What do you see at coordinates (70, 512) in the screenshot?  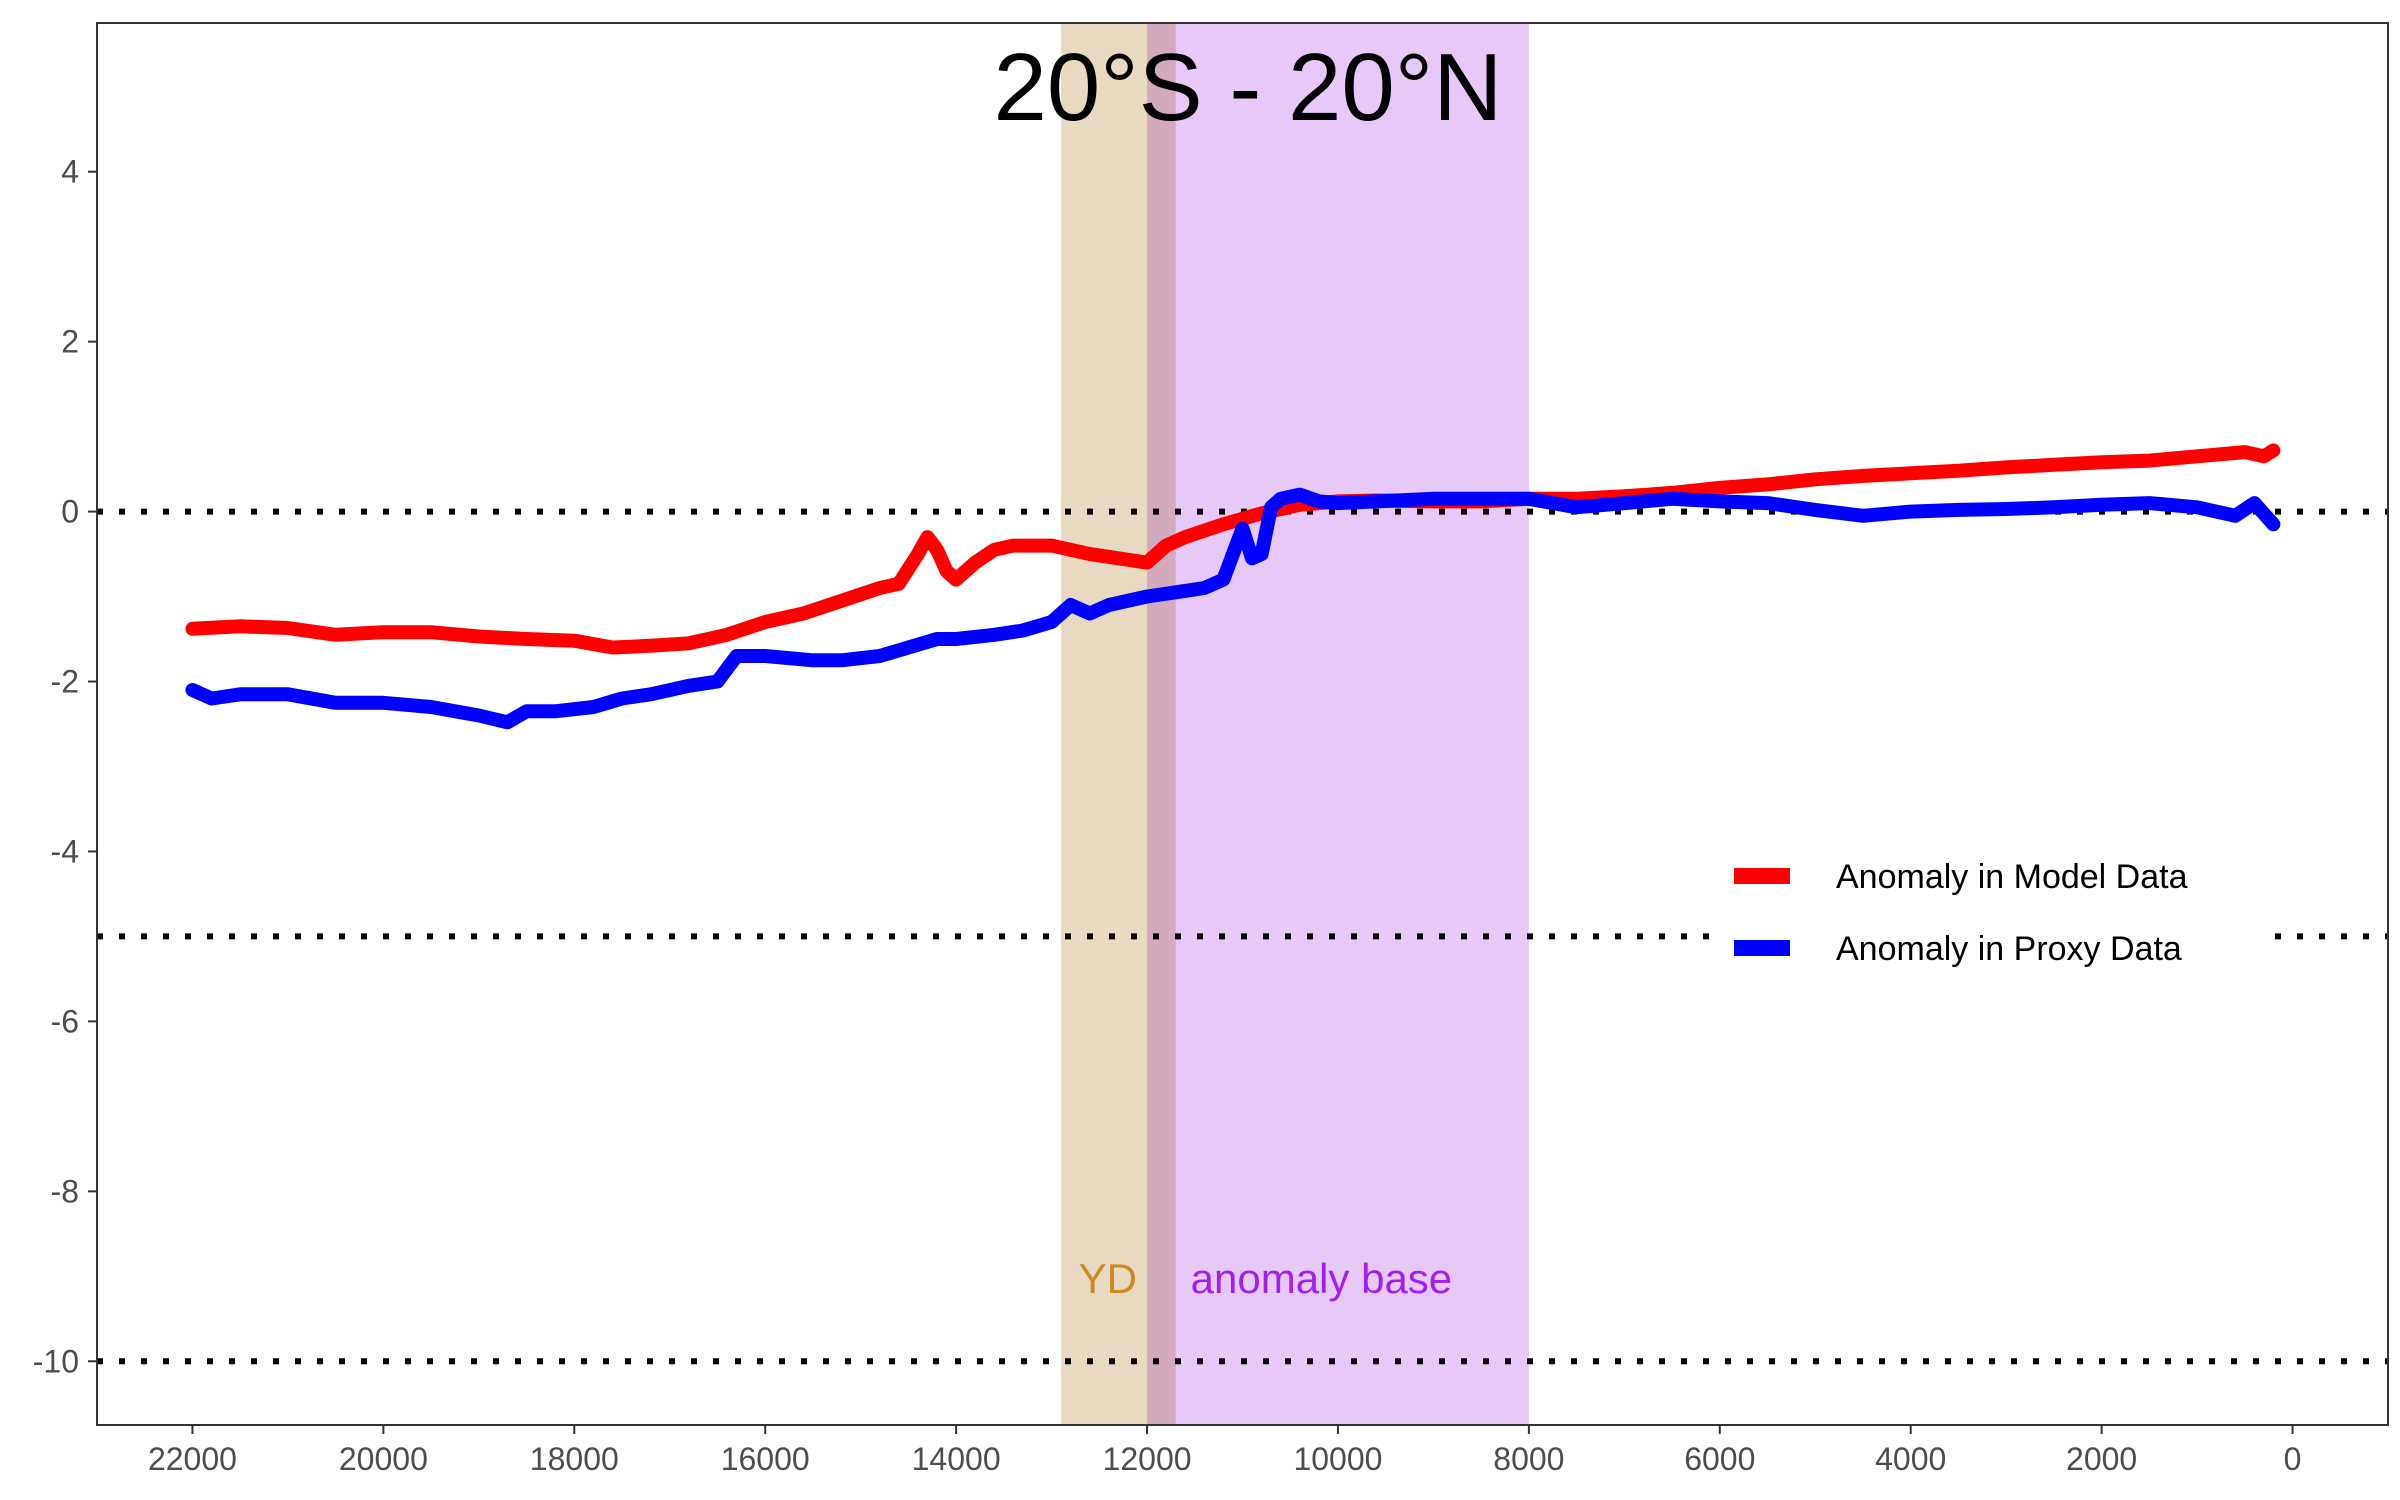 I see `y-tick-label-2: 0` at bounding box center [70, 512].